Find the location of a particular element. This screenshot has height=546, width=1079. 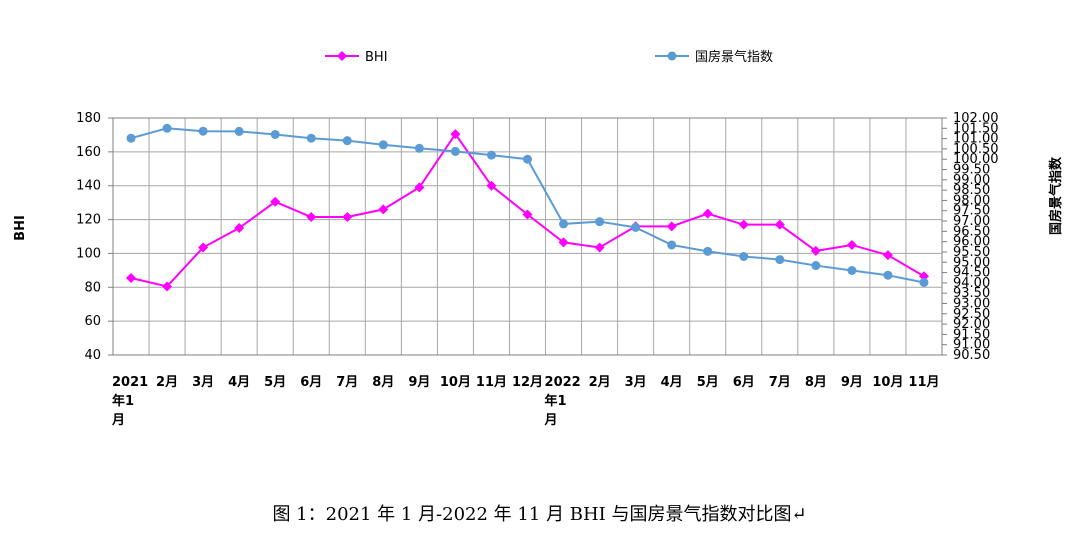

x-tick-label: 9月 is located at coordinates (419, 382).